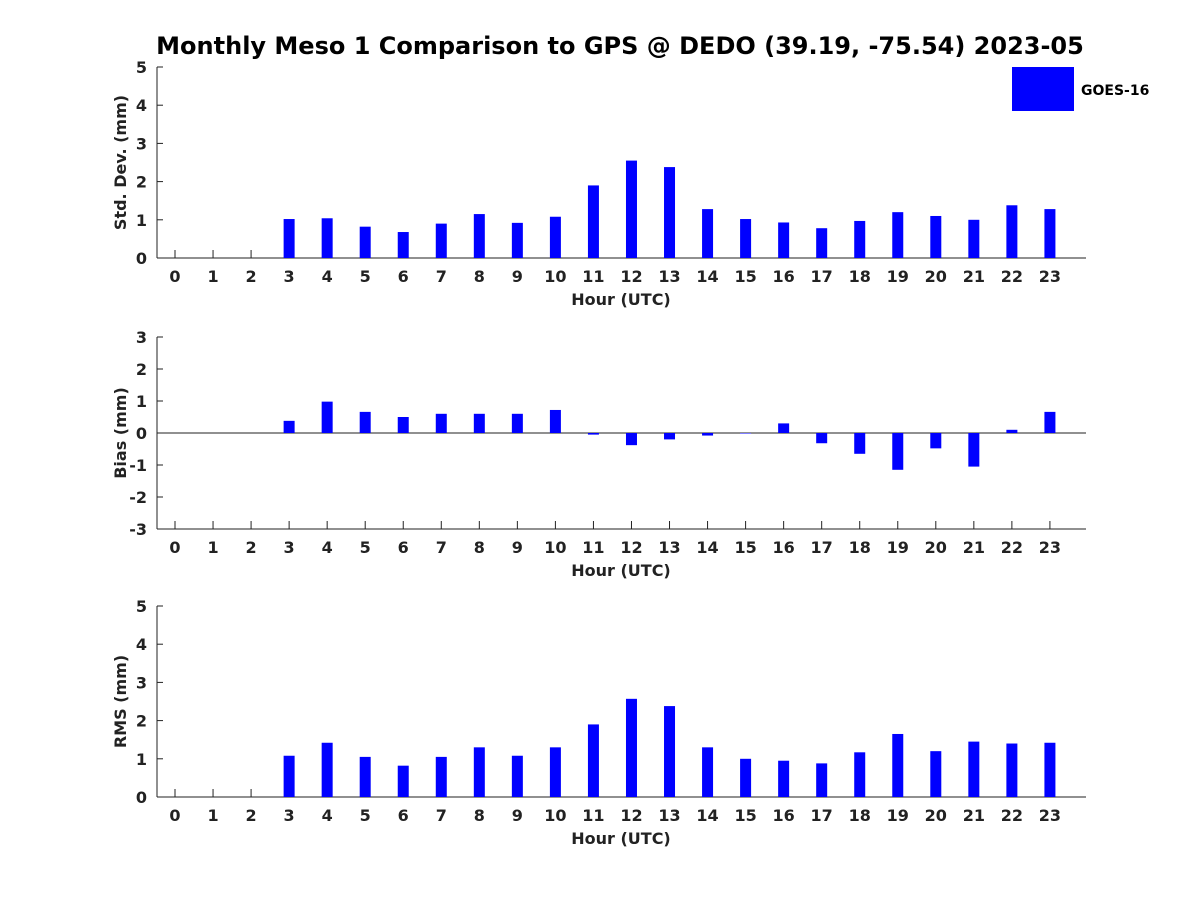  Describe the element at coordinates (974, 815) in the screenshot. I see `x-tick-label: 21` at that location.